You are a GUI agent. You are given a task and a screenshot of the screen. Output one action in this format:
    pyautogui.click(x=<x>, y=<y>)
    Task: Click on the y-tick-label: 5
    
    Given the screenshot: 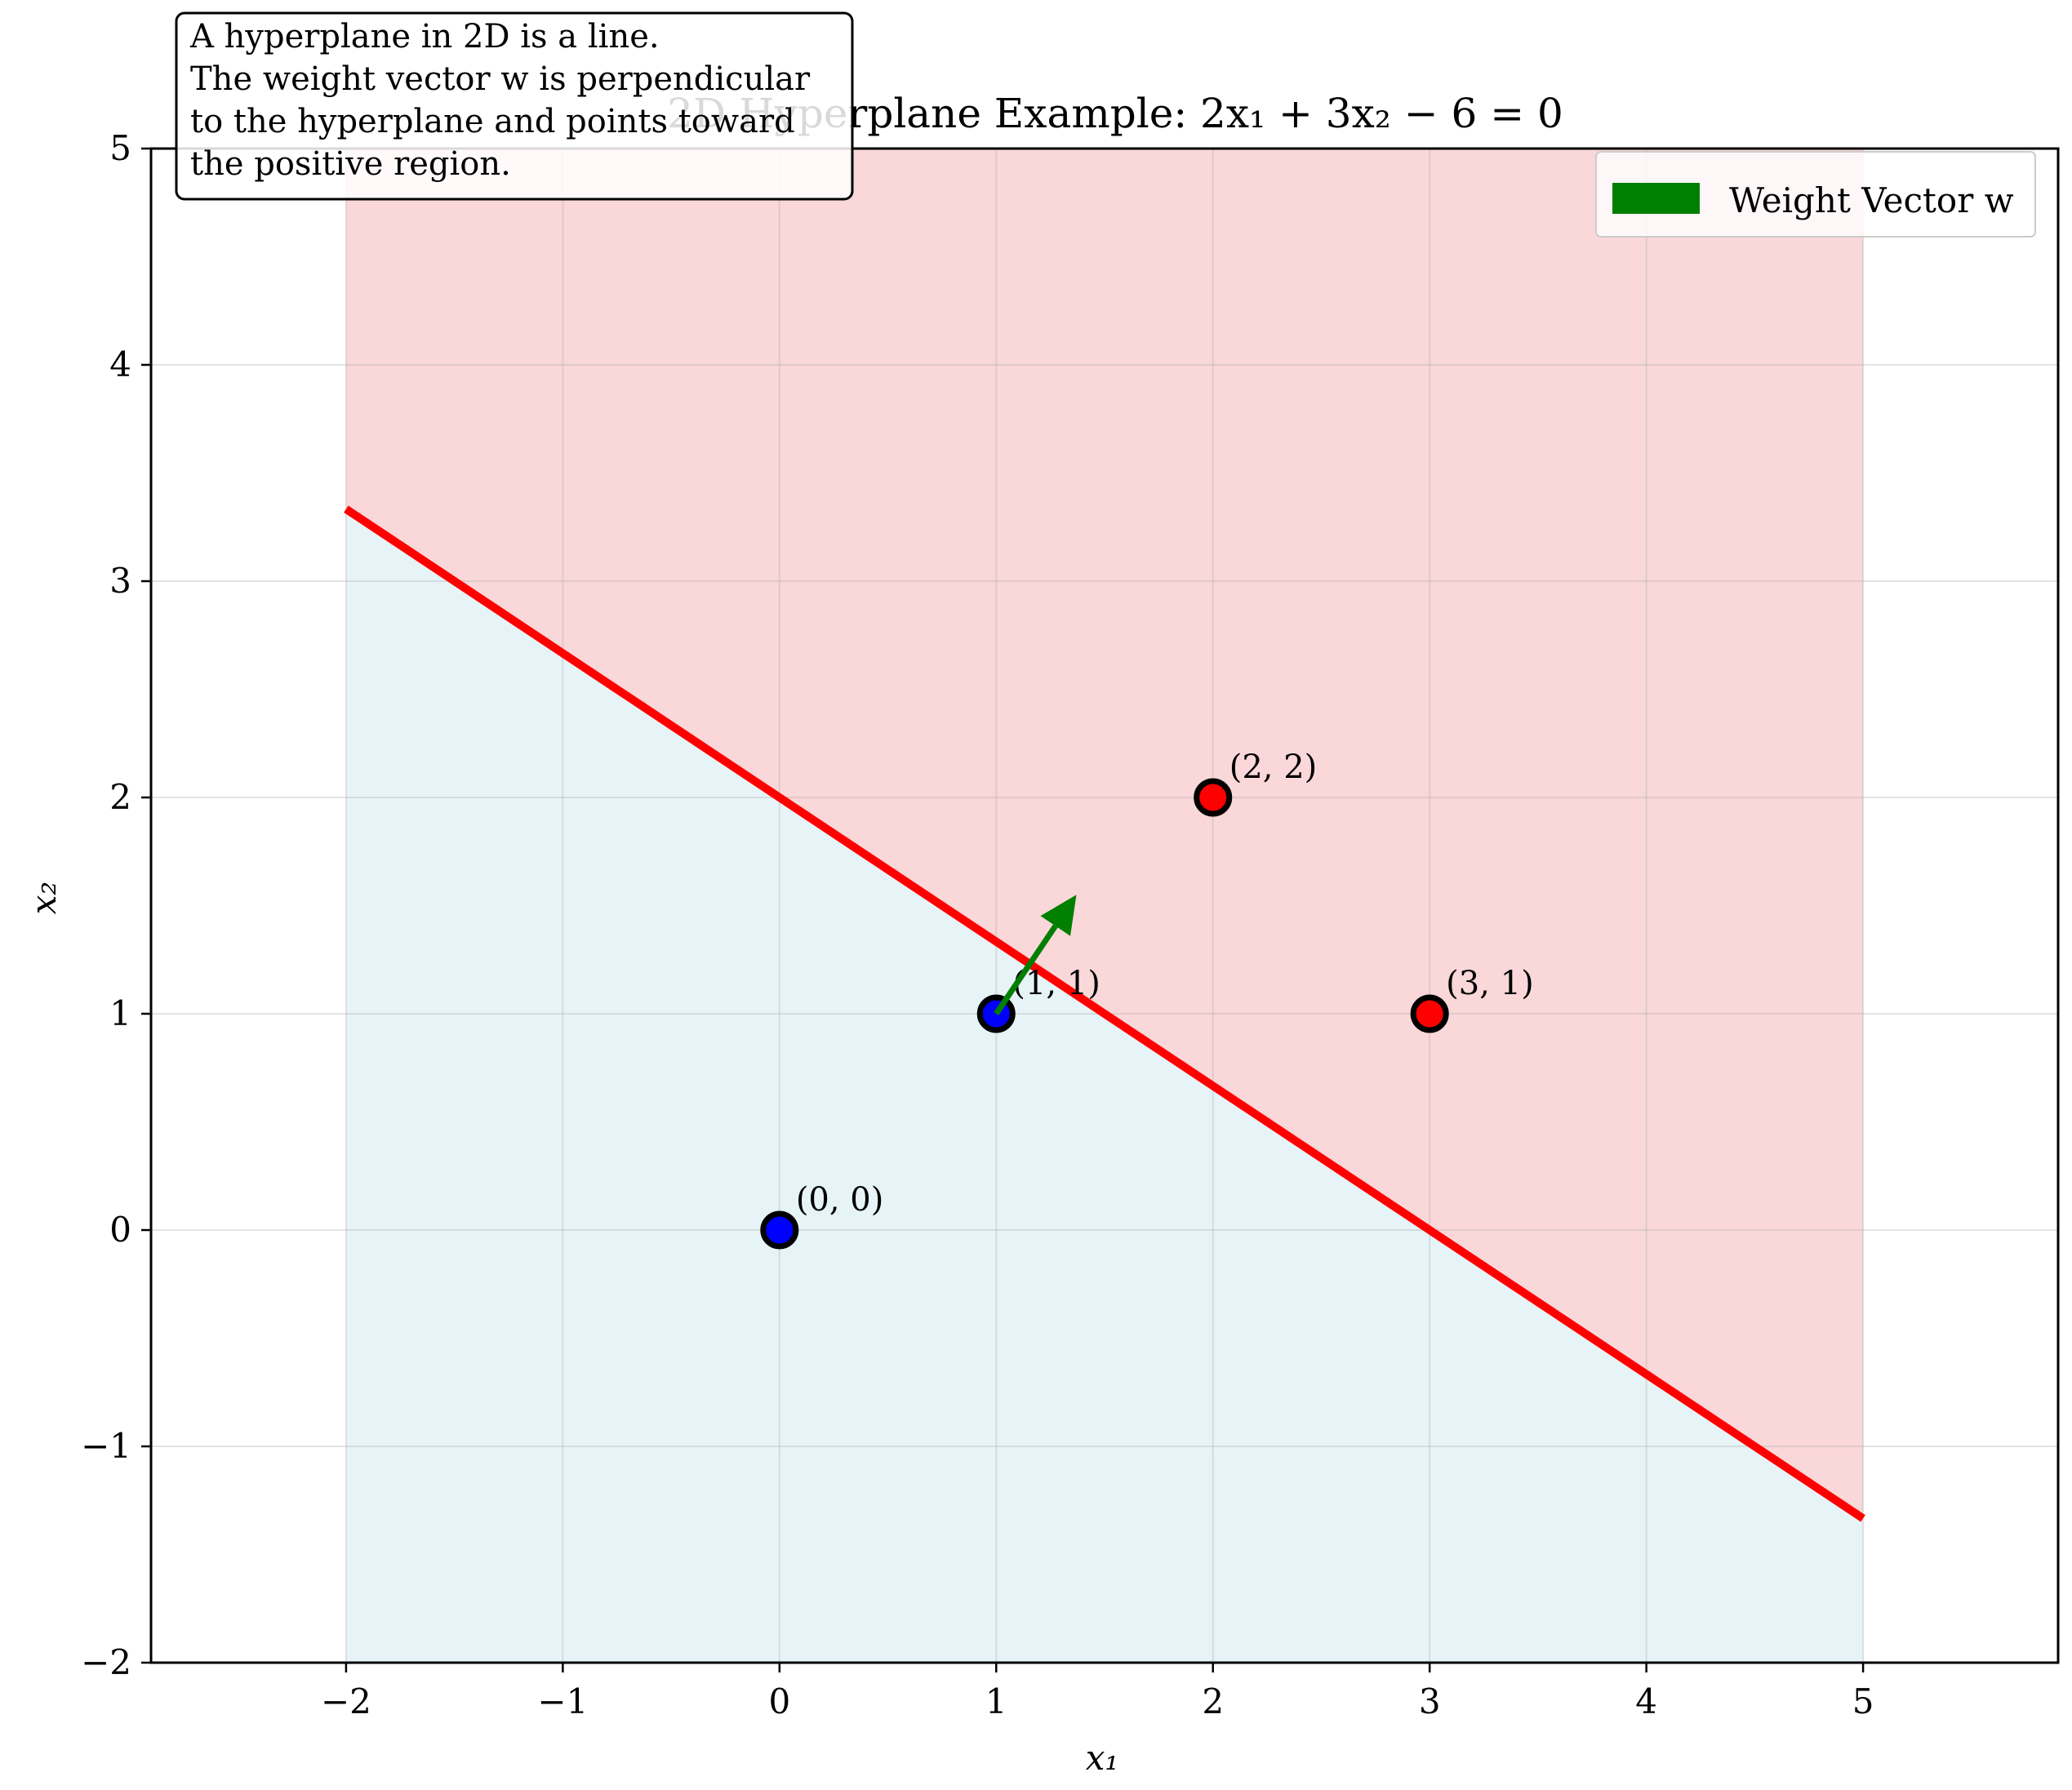 What is the action you would take?
    pyautogui.click(x=120, y=148)
    